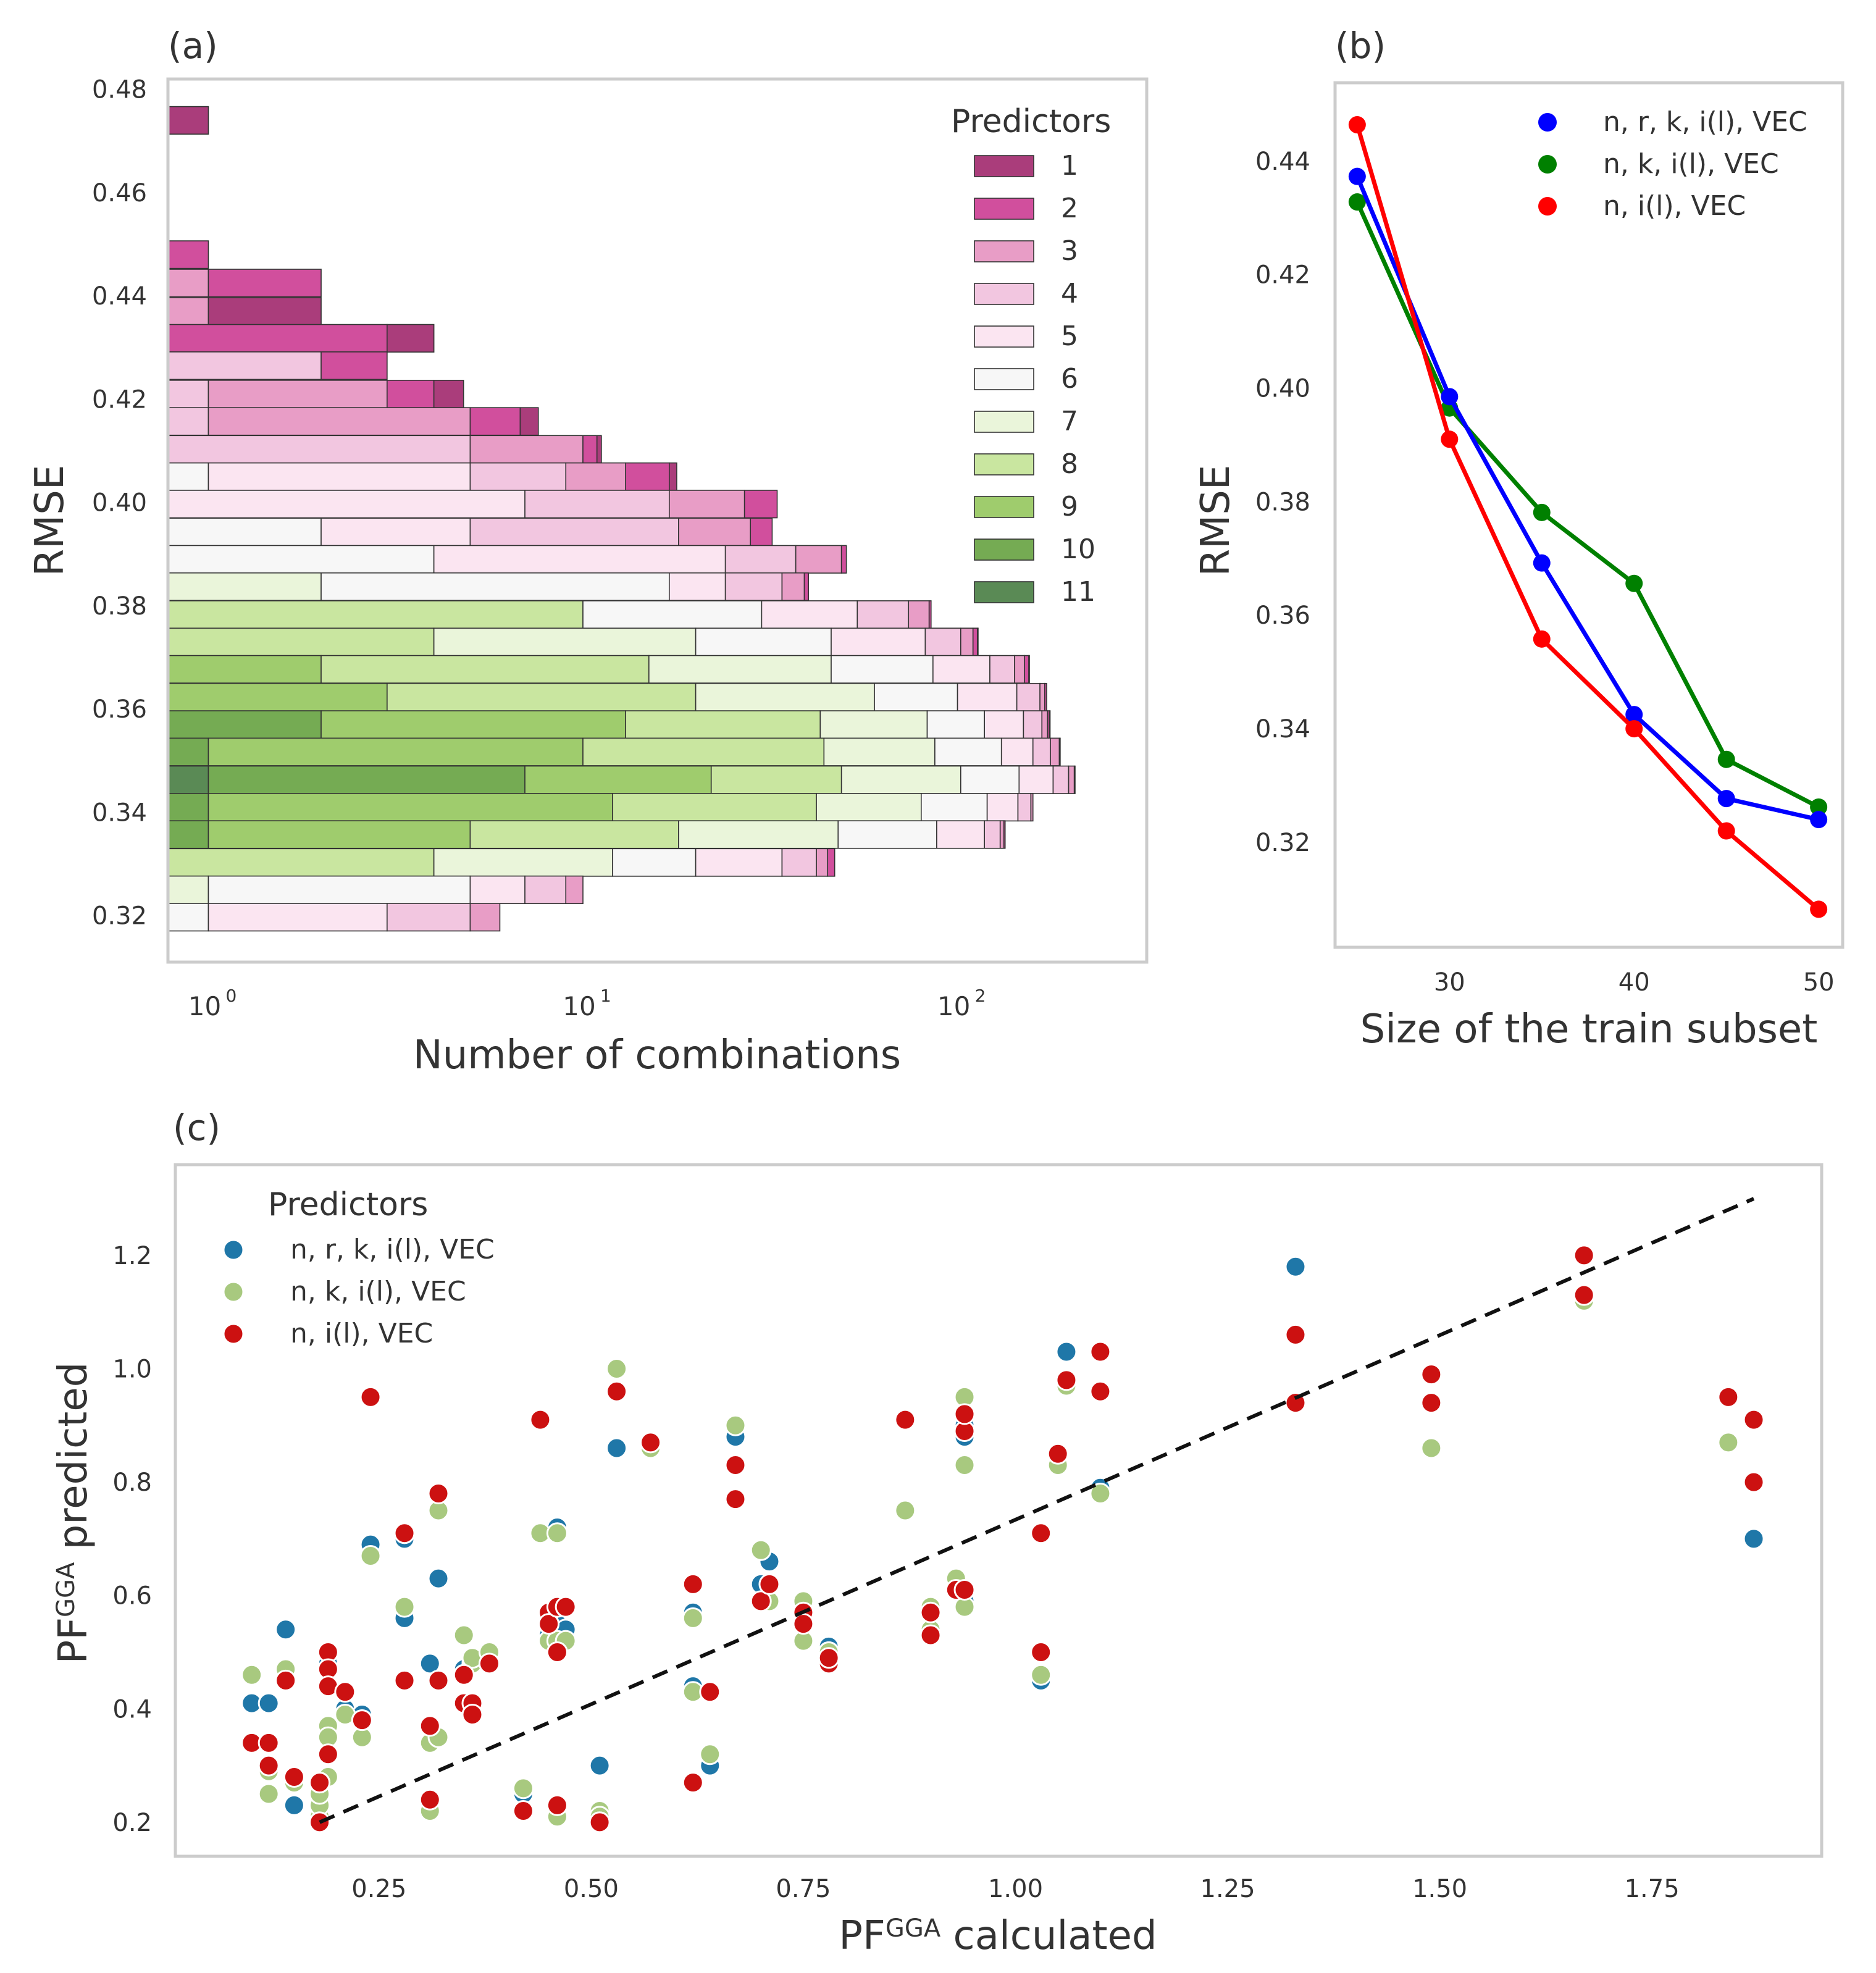  Describe the element at coordinates (132, 1256) in the screenshot. I see `y-tick-label-1.2: 1.2` at that location.